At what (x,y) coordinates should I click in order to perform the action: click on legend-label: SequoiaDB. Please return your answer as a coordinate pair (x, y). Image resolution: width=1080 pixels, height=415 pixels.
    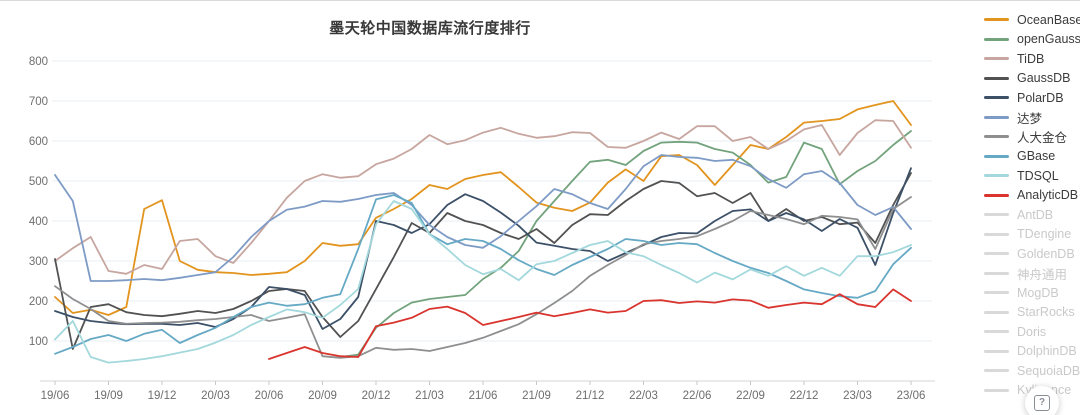
    Looking at the image, I should click on (1048, 370).